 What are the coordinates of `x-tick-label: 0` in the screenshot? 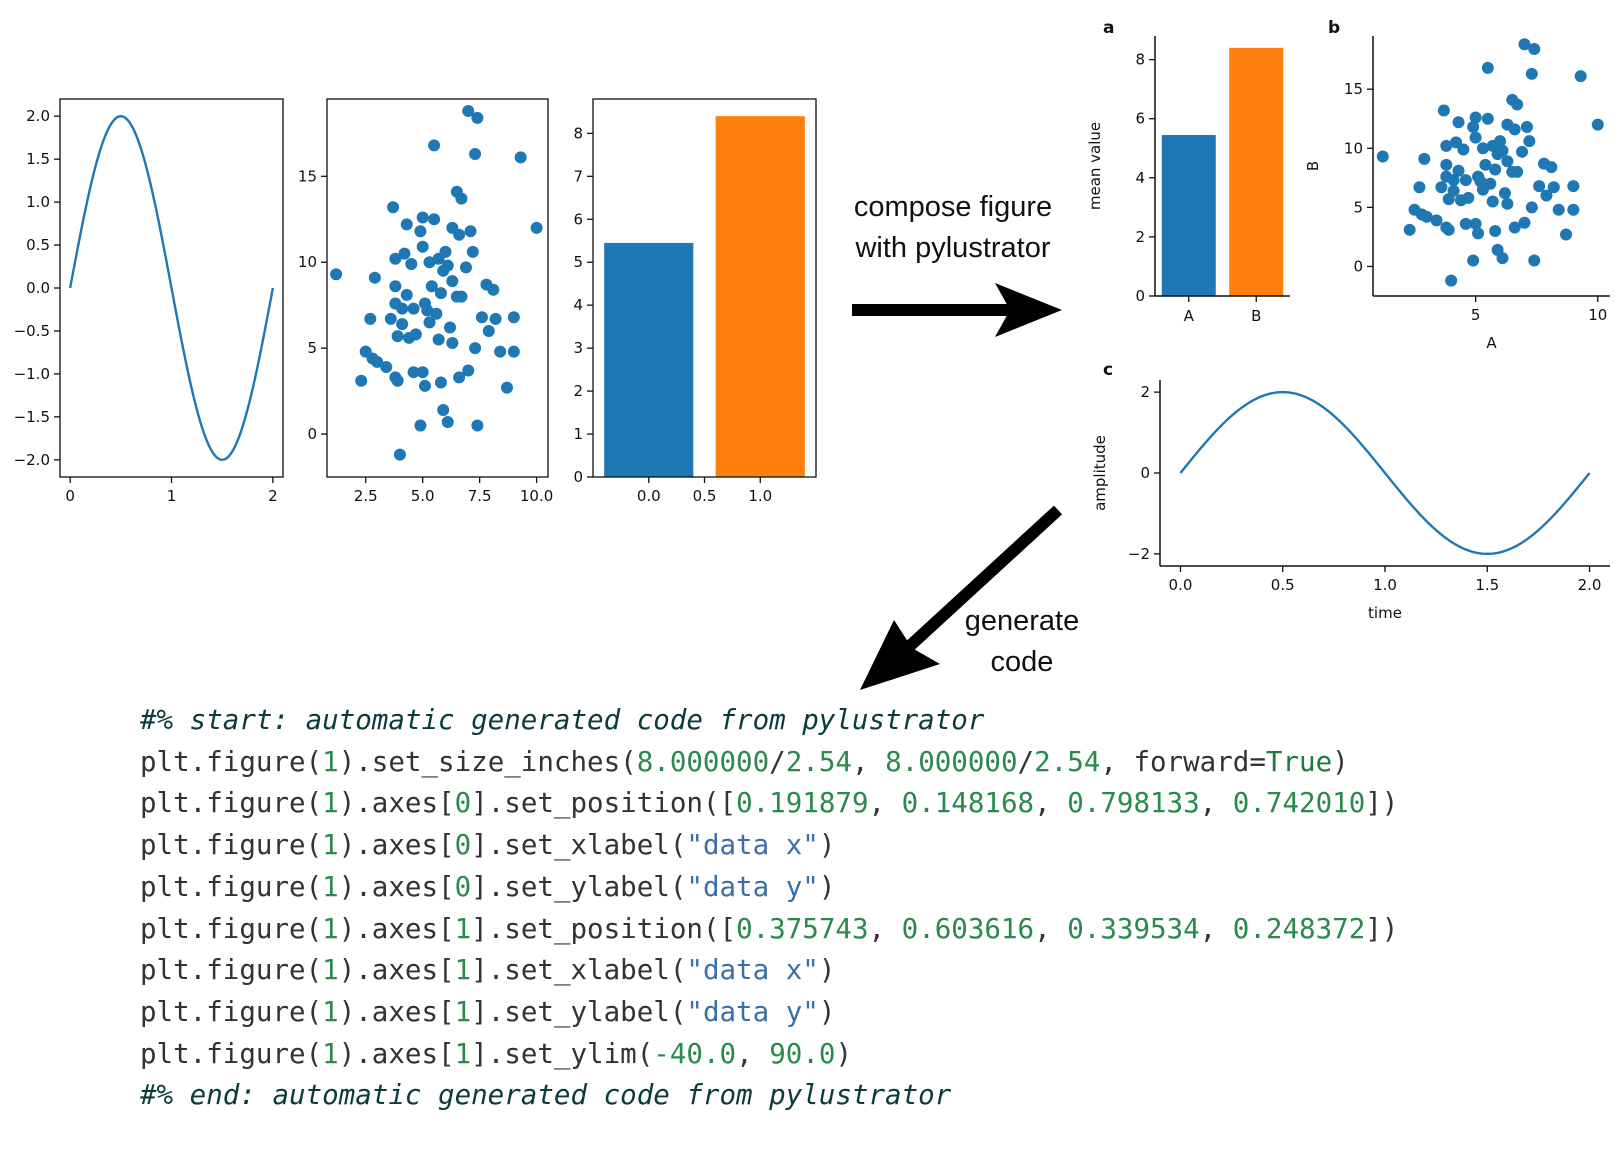 It's located at (70, 496).